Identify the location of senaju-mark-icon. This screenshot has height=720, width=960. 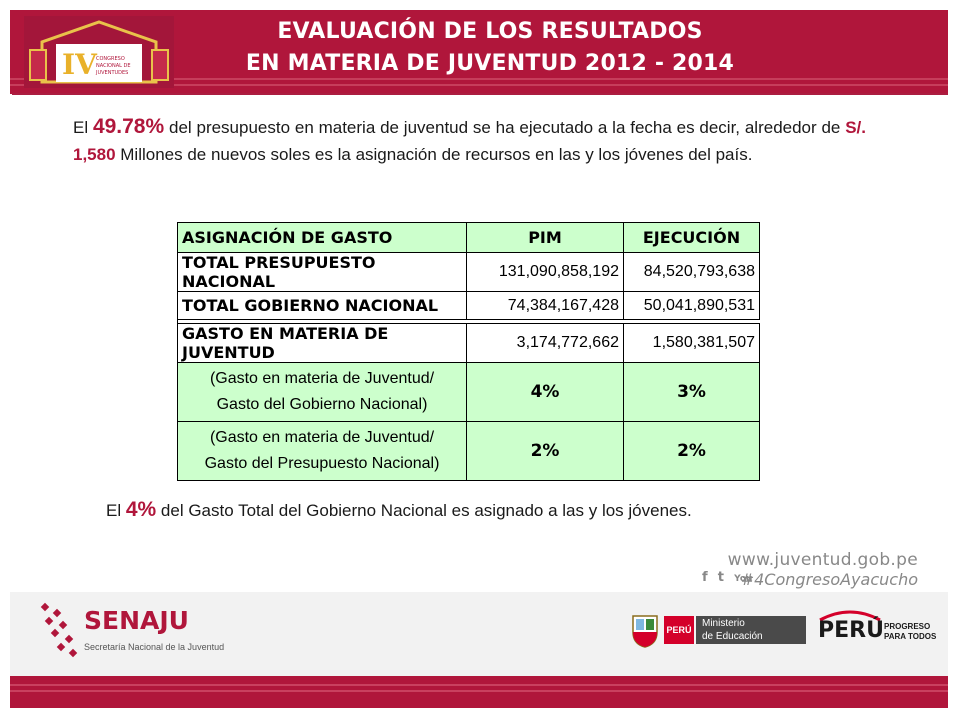
(59, 630).